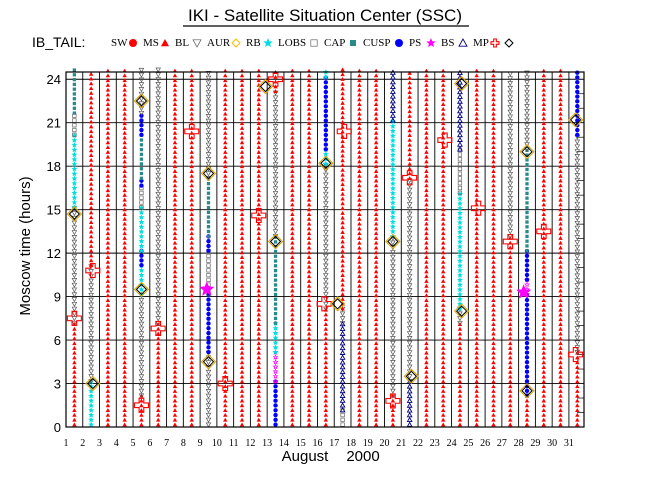  Describe the element at coordinates (275, 366) in the screenshot. I see `pt-ps` at that location.